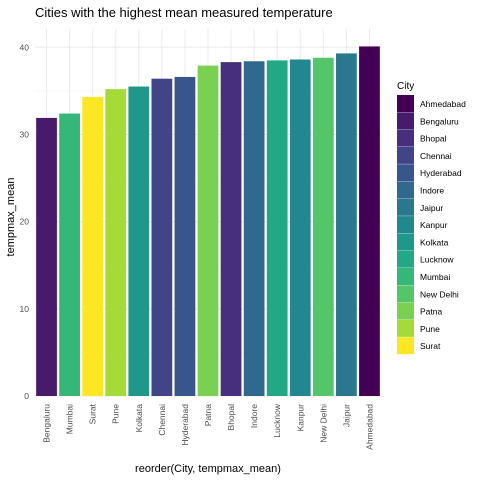 The width and height of the screenshot is (480, 485). What do you see at coordinates (435, 277) in the screenshot?
I see `legend-label: Mumbai` at bounding box center [435, 277].